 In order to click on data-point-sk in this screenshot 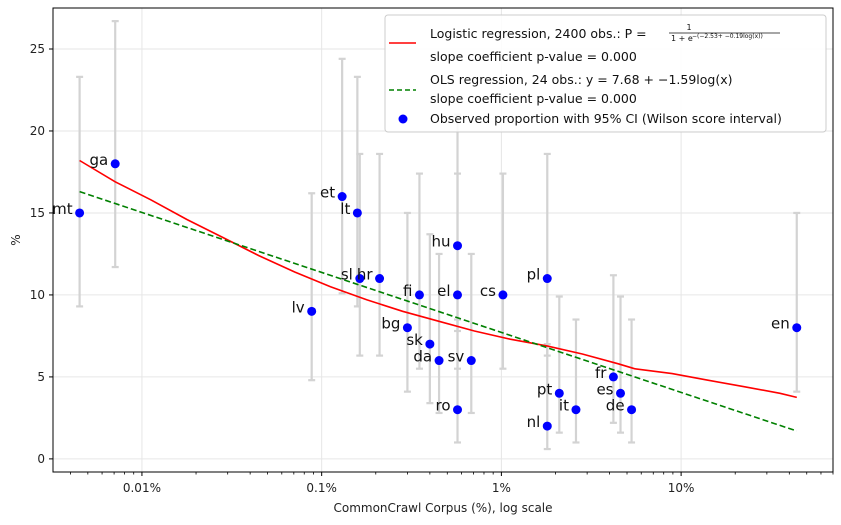, I will do `click(430, 344)`.